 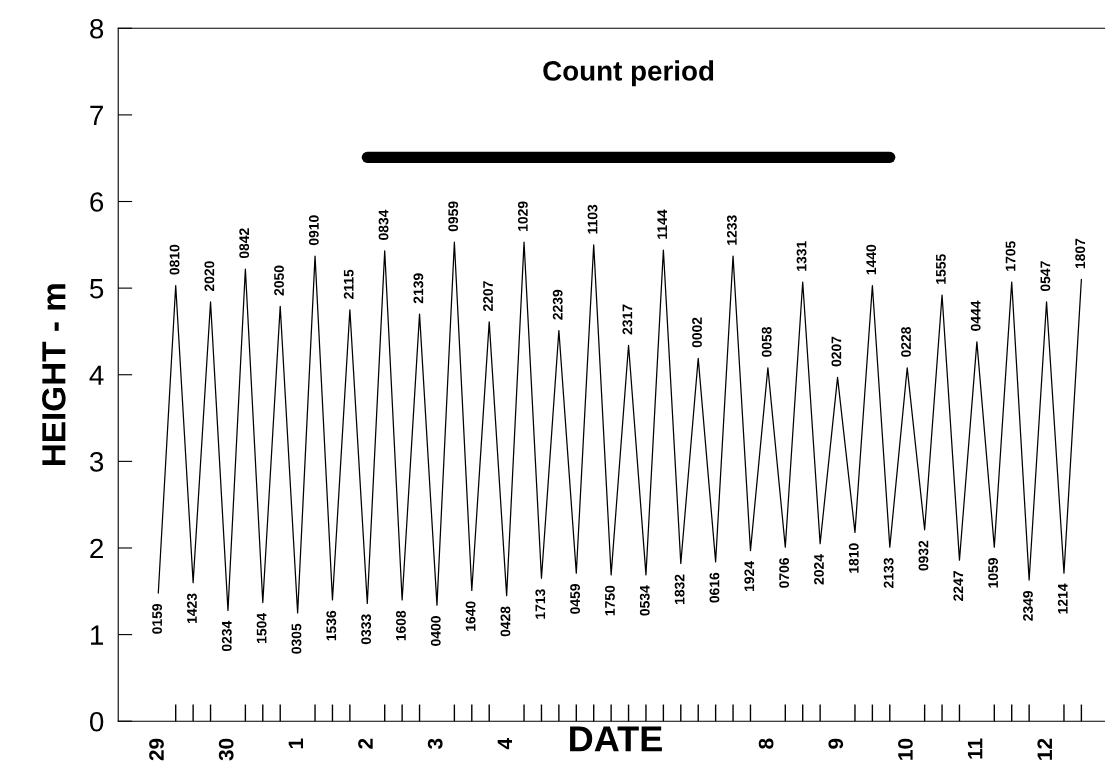 I want to click on annotation: 2247, so click(x=958, y=586).